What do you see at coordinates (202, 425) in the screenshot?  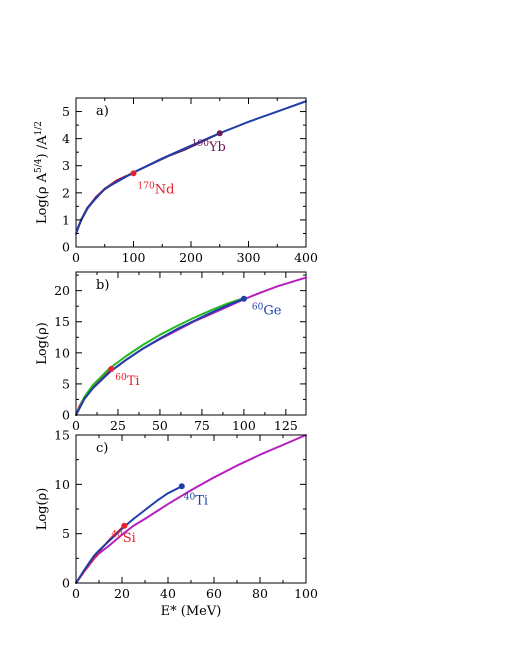 I see `x-tick-label: 75` at bounding box center [202, 425].